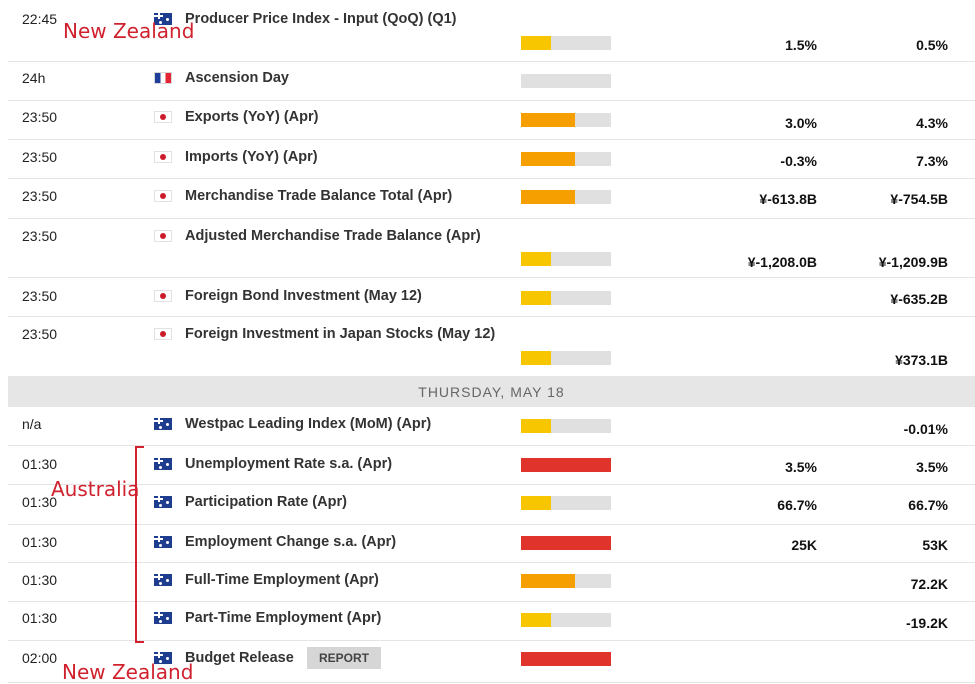 The image size is (975, 684). Describe the element at coordinates (34, 78) in the screenshot. I see `event-time: 24h` at that location.